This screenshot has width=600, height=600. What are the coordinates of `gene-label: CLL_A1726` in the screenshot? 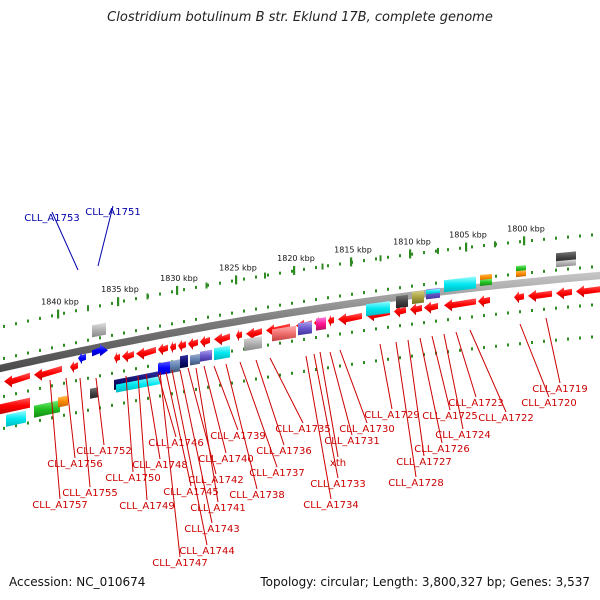 It's located at (441, 449).